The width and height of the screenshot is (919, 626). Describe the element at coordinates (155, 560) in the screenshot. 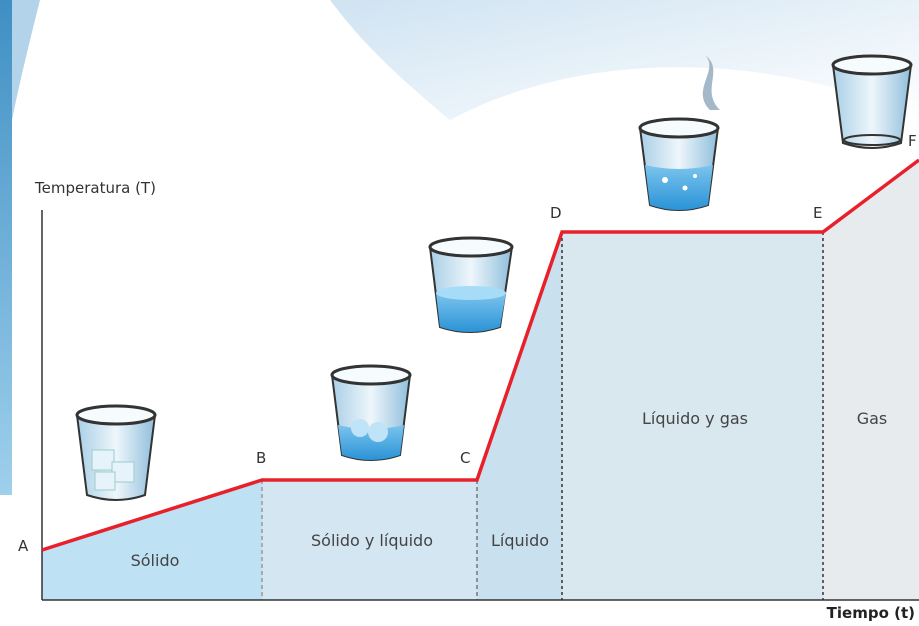

I see `region-label: Sólido` at that location.